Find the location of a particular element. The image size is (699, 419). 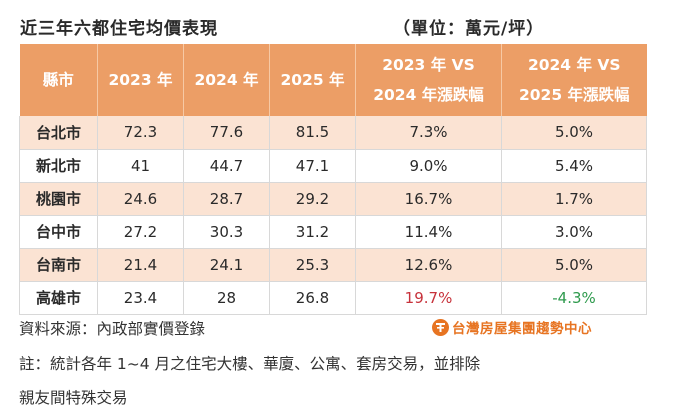

price-2025-cell: 25.3 is located at coordinates (312, 265).